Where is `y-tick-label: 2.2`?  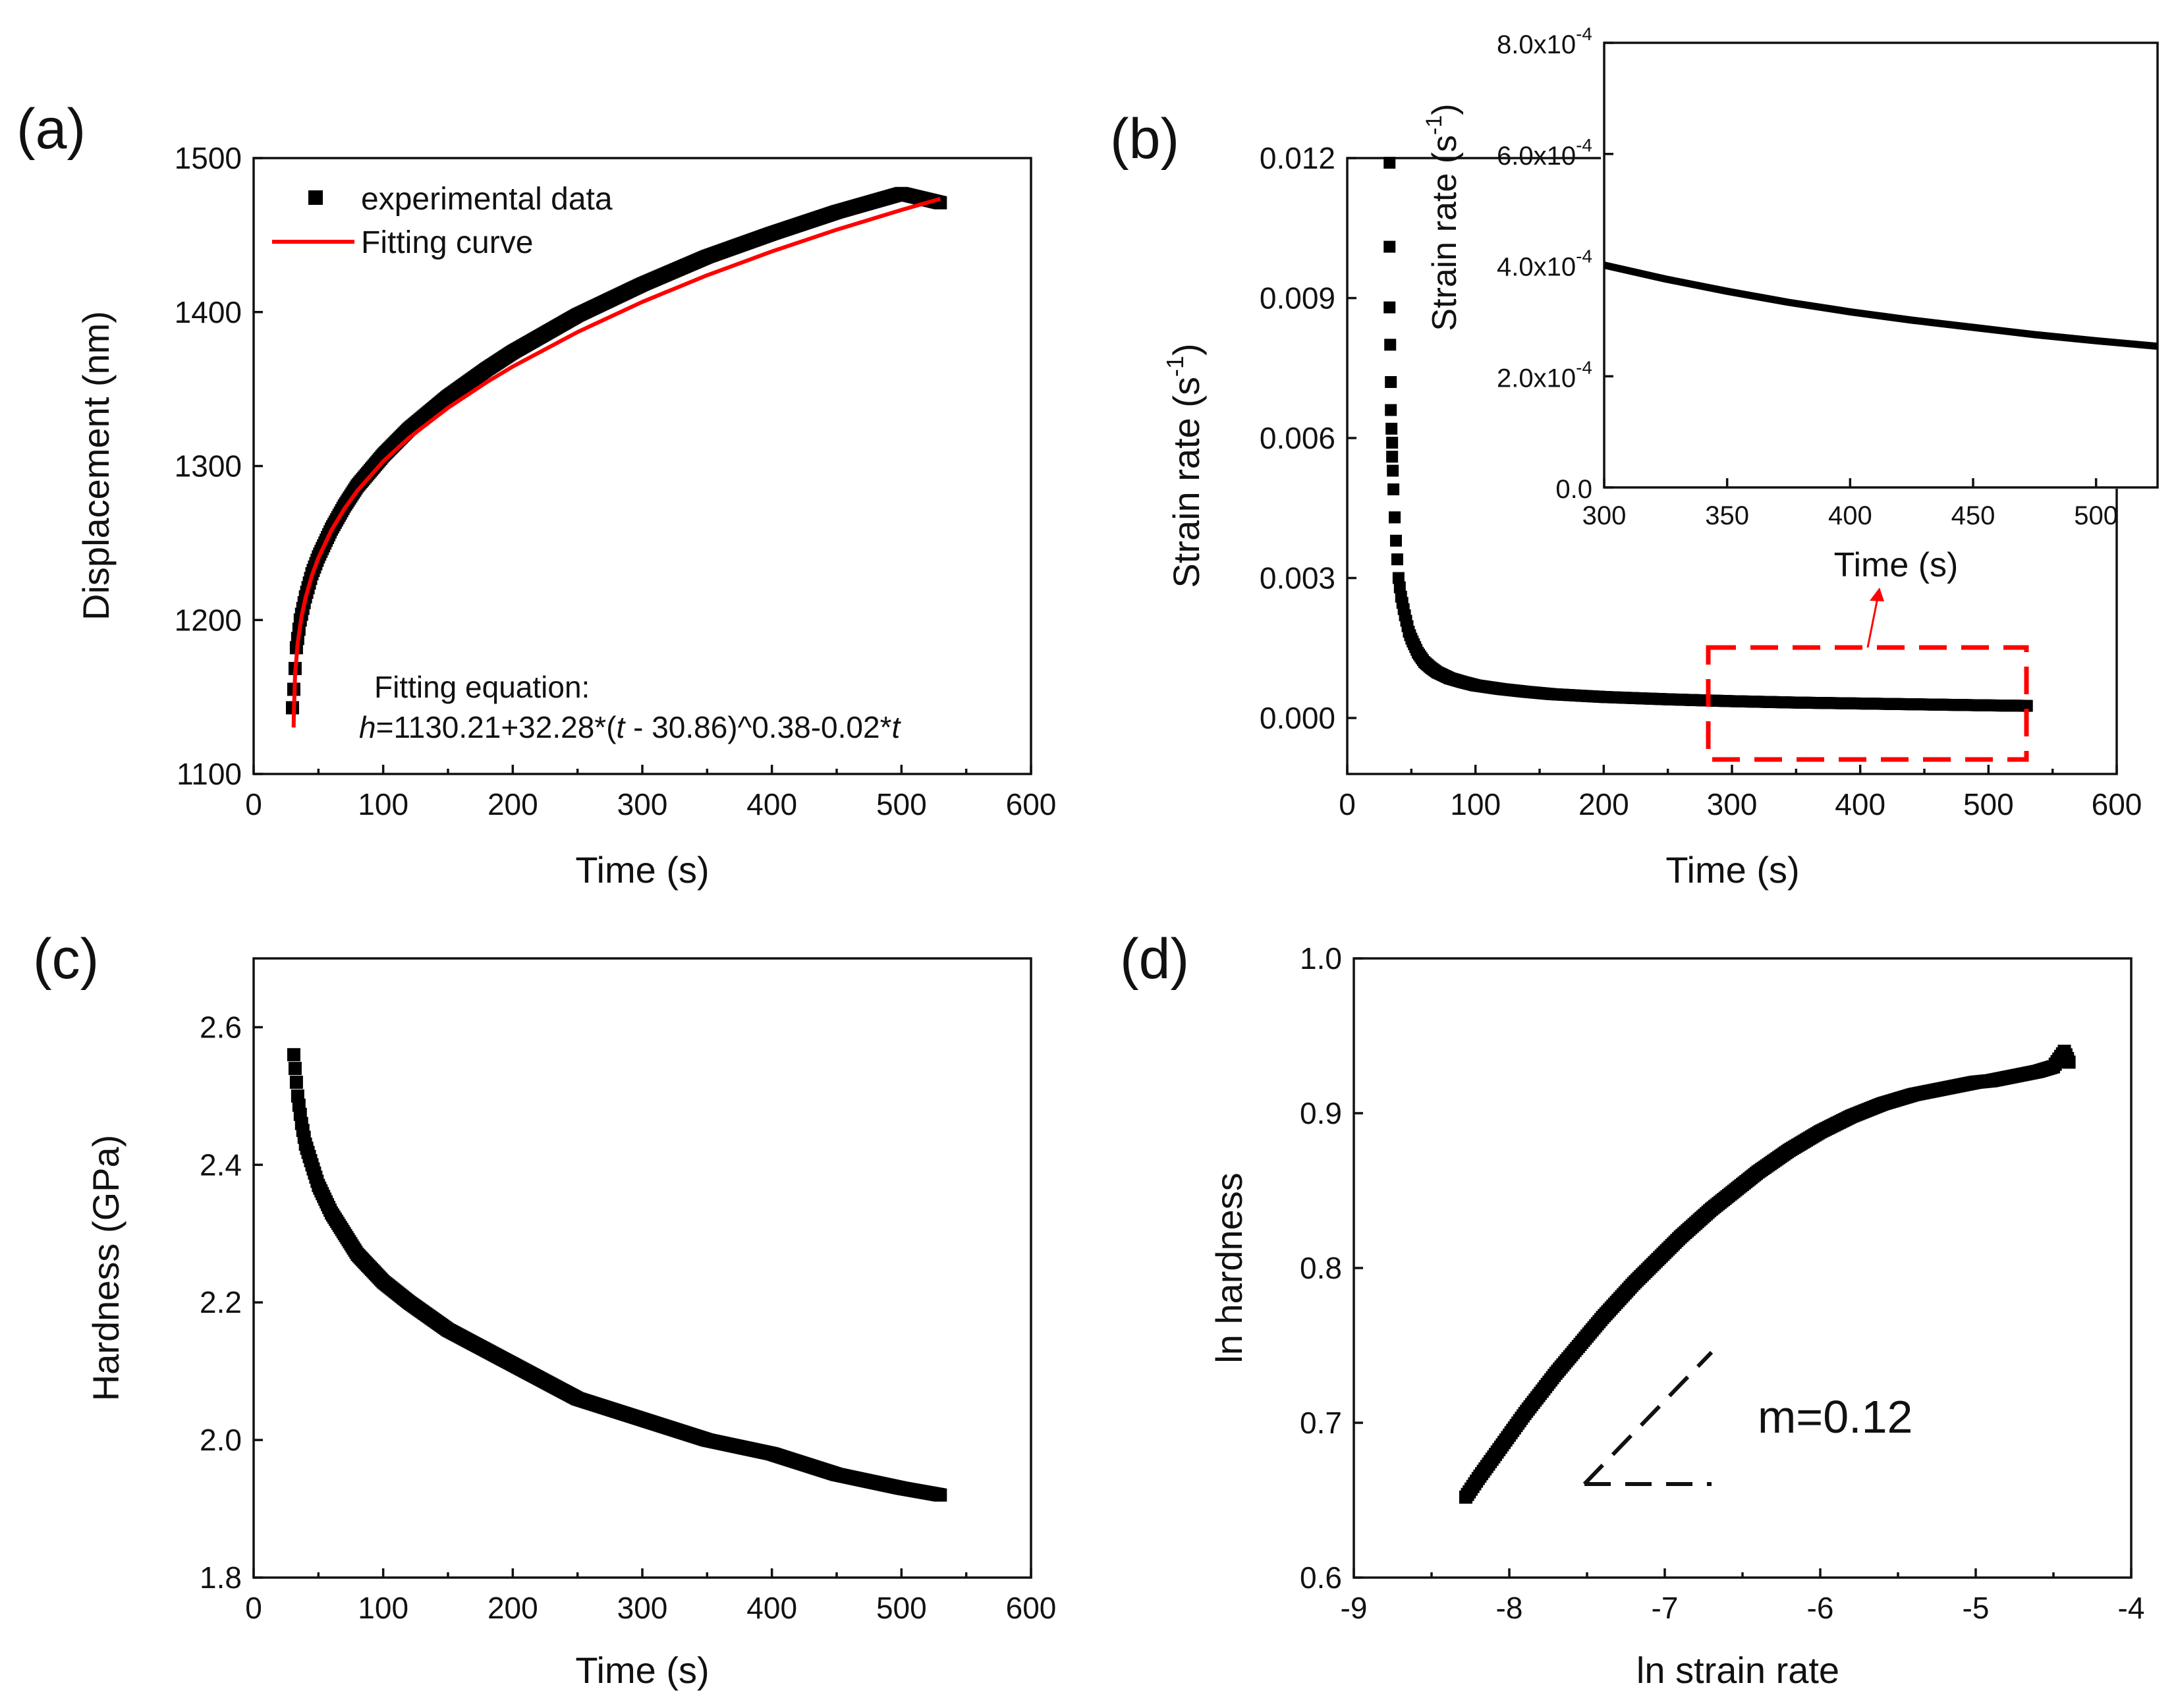 y-tick-label: 2.2 is located at coordinates (221, 1302).